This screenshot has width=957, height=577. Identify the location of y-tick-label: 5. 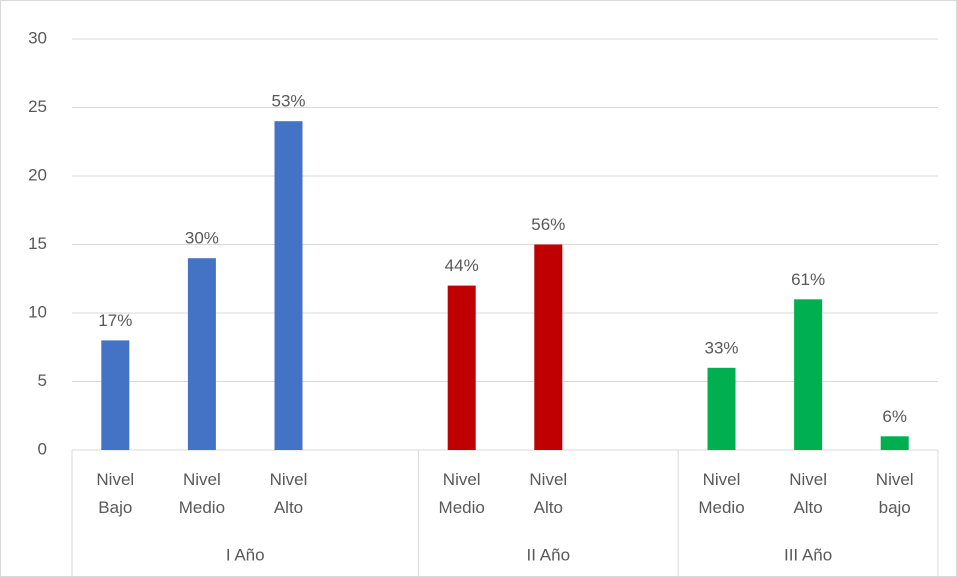
(42, 380).